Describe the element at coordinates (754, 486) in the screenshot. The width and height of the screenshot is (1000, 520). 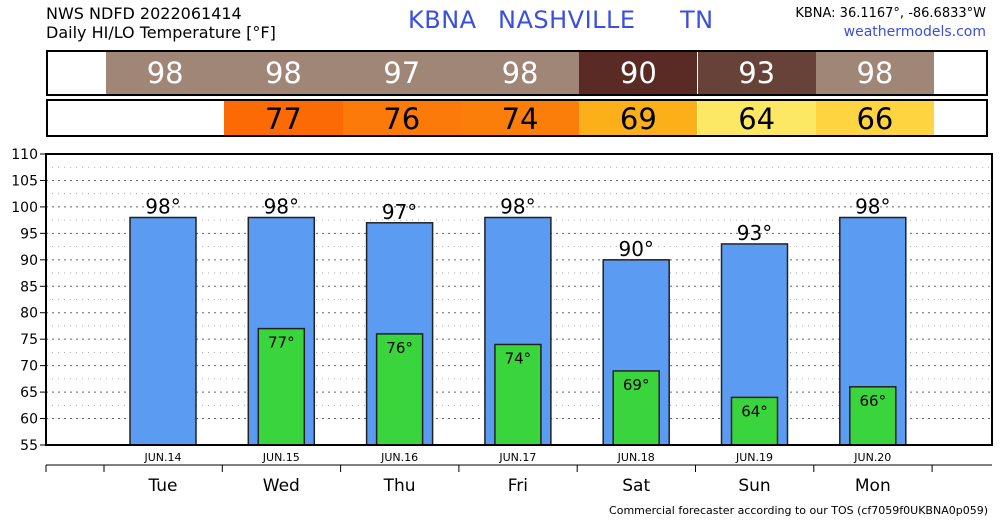
I see `x-day-label: Sun` at that location.